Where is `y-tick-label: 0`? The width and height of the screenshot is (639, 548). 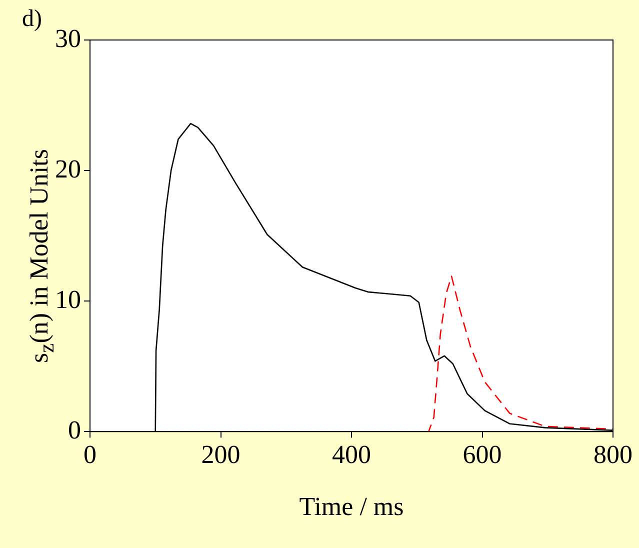 y-tick-label: 0 is located at coordinates (74, 429).